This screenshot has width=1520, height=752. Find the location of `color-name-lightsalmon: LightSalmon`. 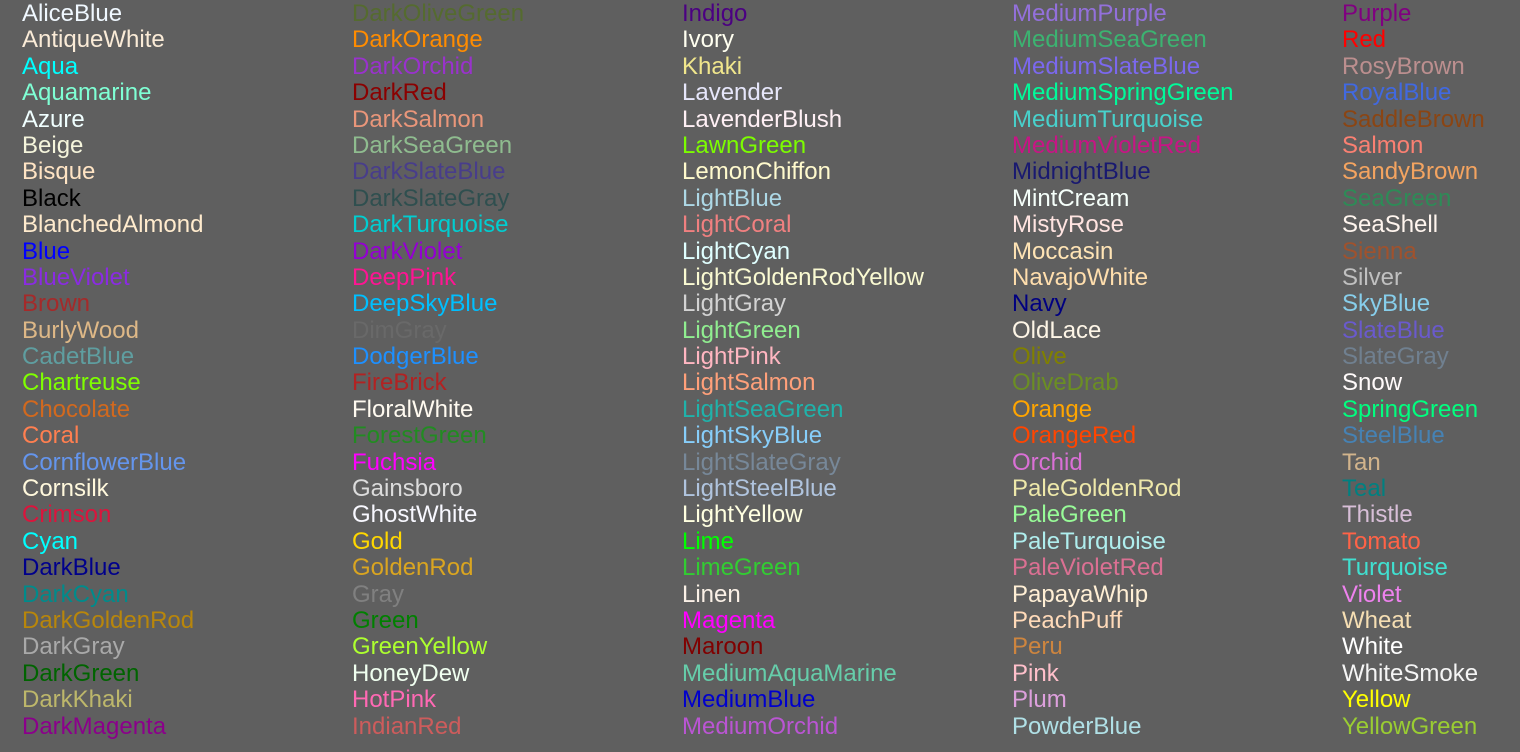

color-name-lightsalmon: LightSalmon is located at coordinates (749, 383).